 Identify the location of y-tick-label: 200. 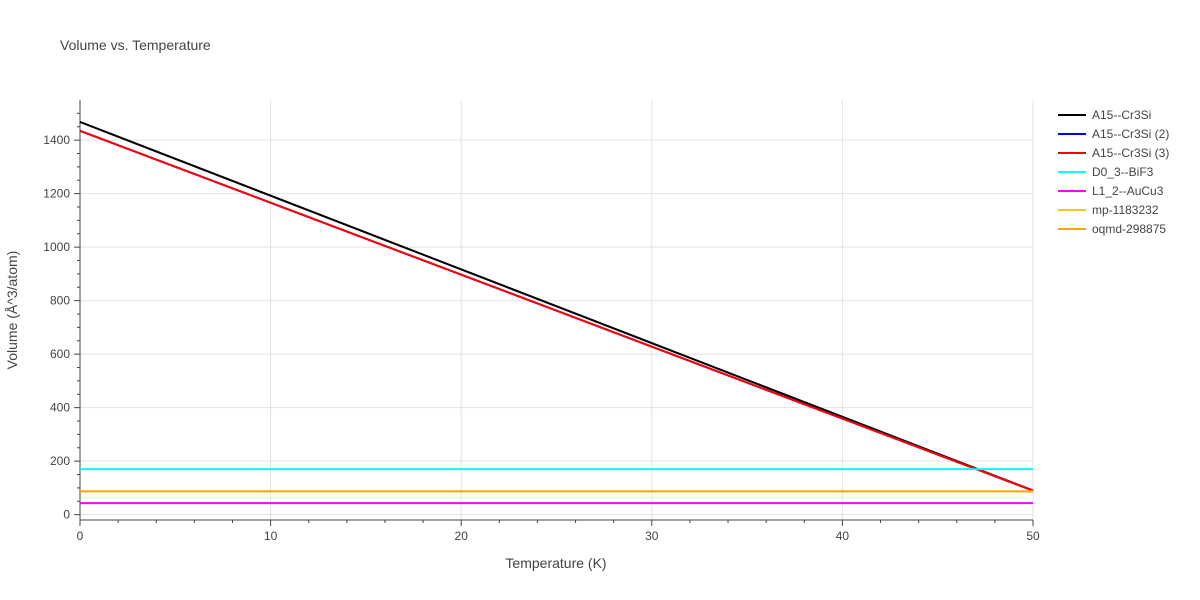
(60, 461).